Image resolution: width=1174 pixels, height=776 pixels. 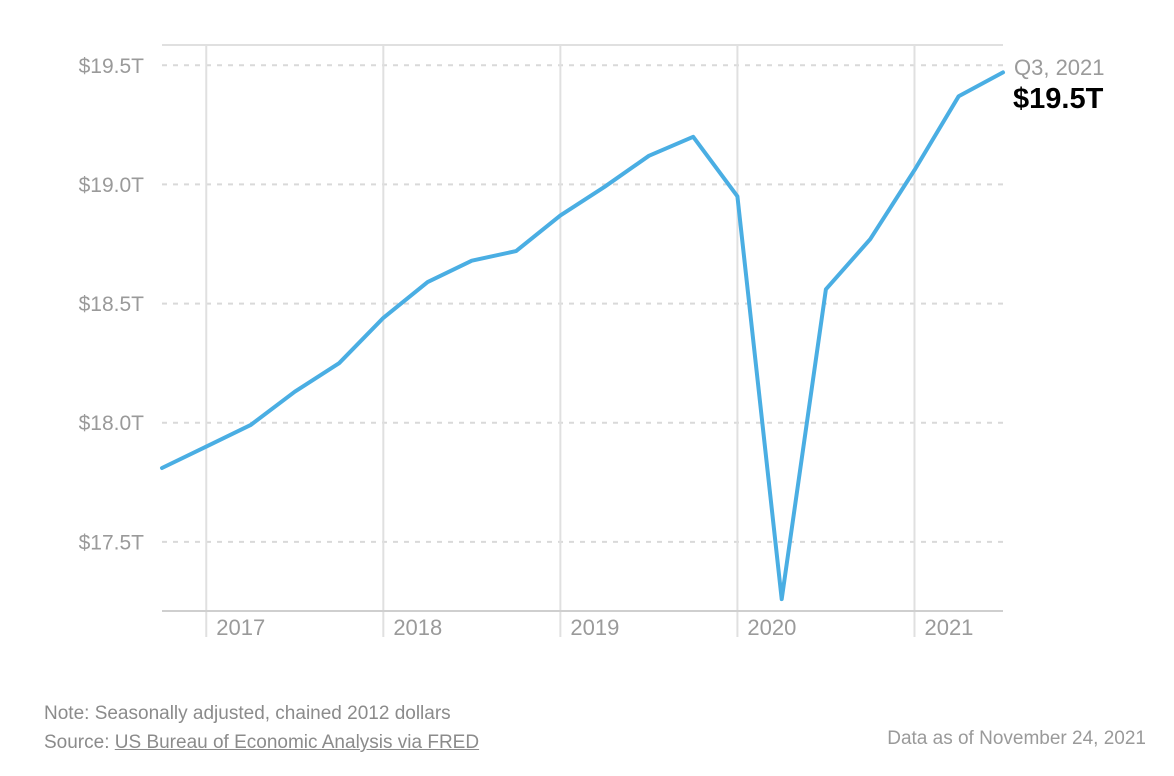 I want to click on y-axis-tick-label: $19.5T, so click(x=112, y=66).